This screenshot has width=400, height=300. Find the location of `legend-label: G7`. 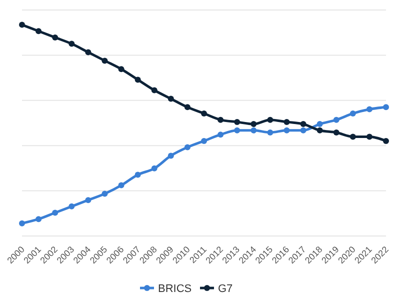

legend-label: G7 is located at coordinates (225, 289).